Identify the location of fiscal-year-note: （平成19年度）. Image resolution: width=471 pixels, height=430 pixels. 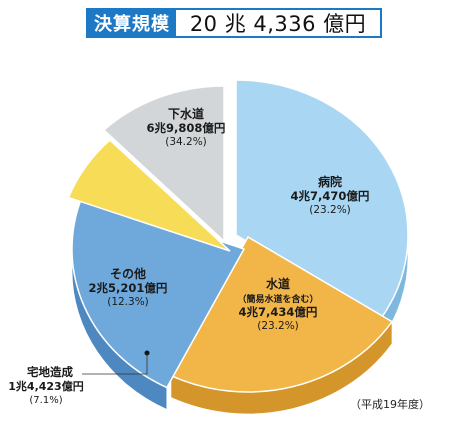
(390, 404).